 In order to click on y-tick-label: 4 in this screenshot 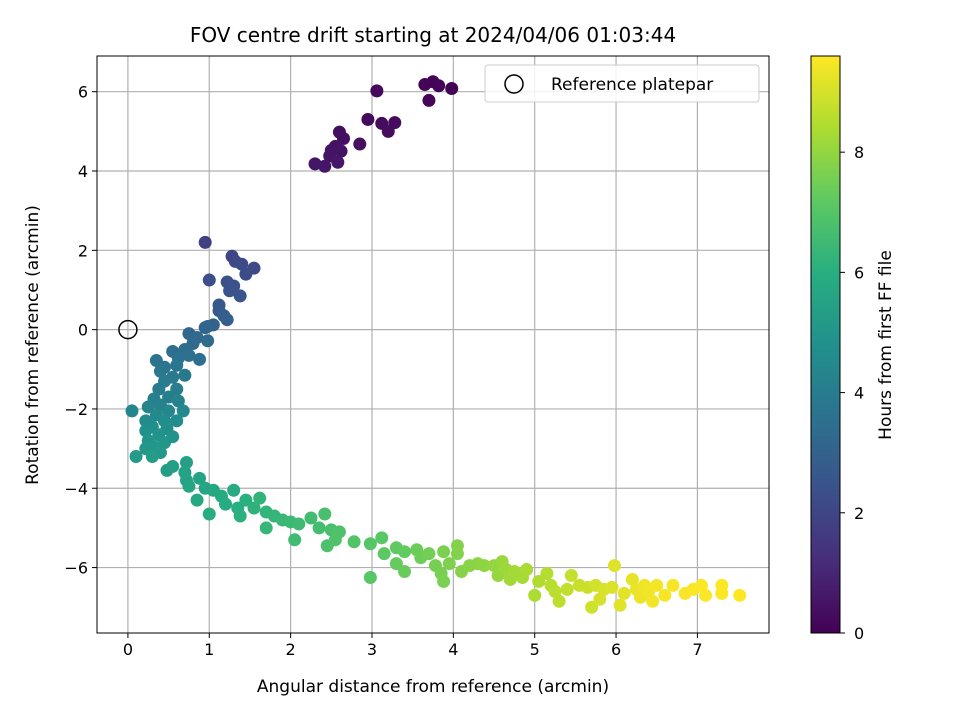, I will do `click(83, 171)`.